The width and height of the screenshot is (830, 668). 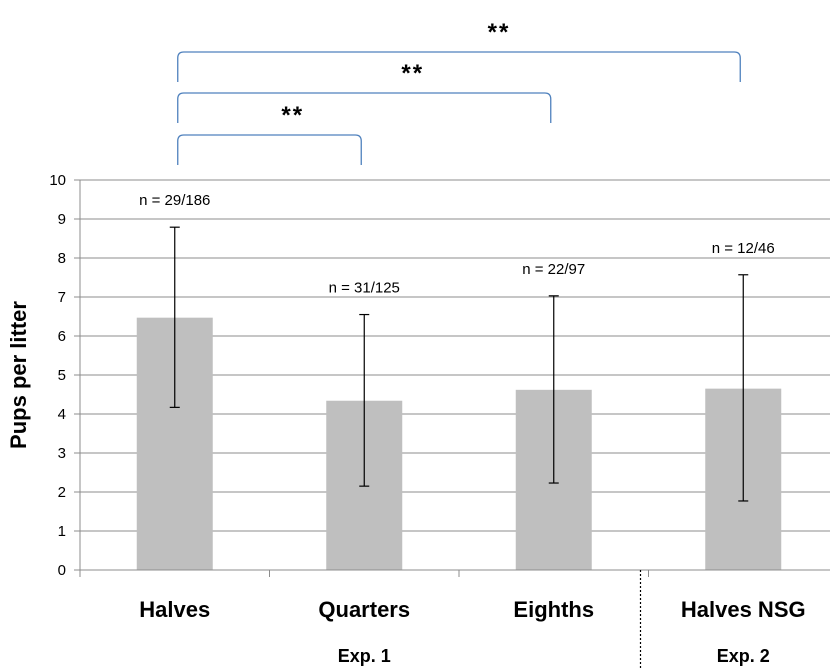 I want to click on y-tick-label: 9, so click(x=62, y=219).